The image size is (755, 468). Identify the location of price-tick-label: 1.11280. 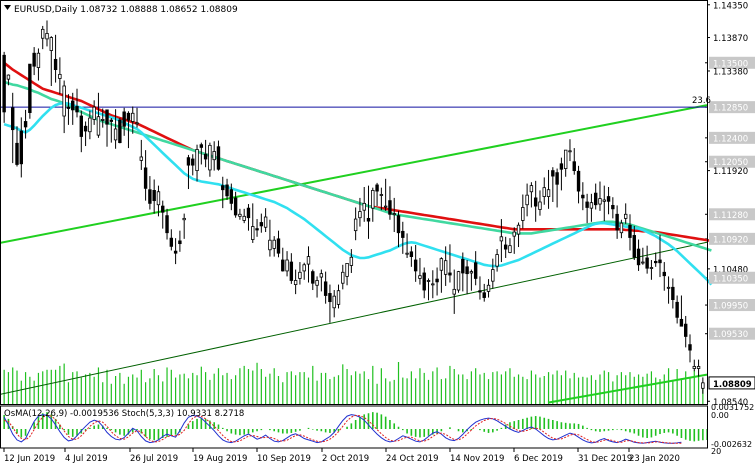
(730, 216).